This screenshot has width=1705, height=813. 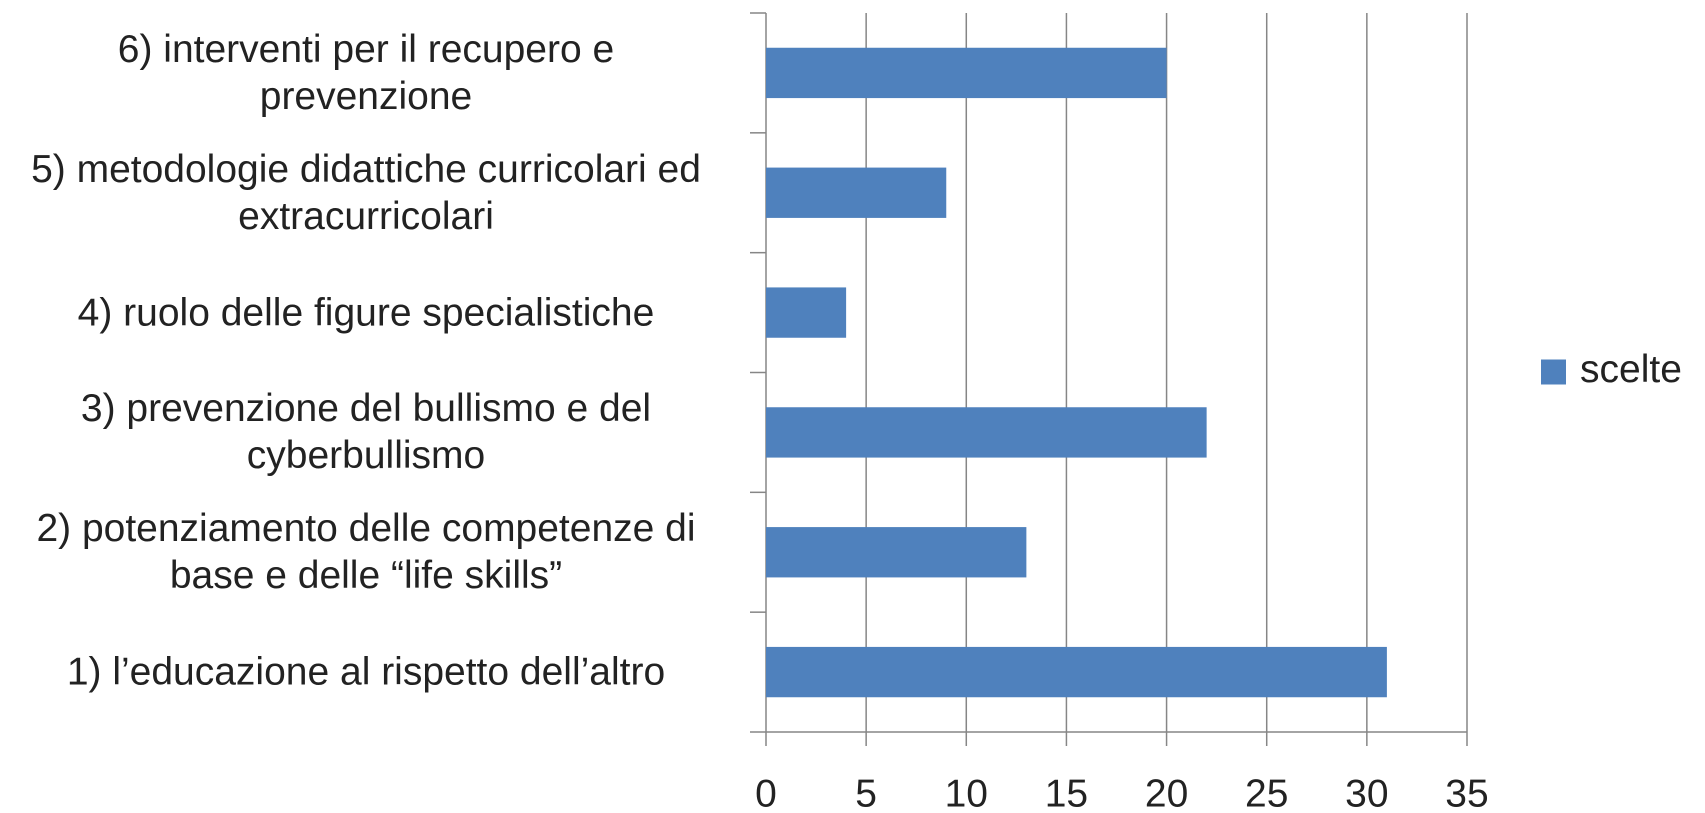 I want to click on x-tick-label: 30, so click(x=1366, y=792).